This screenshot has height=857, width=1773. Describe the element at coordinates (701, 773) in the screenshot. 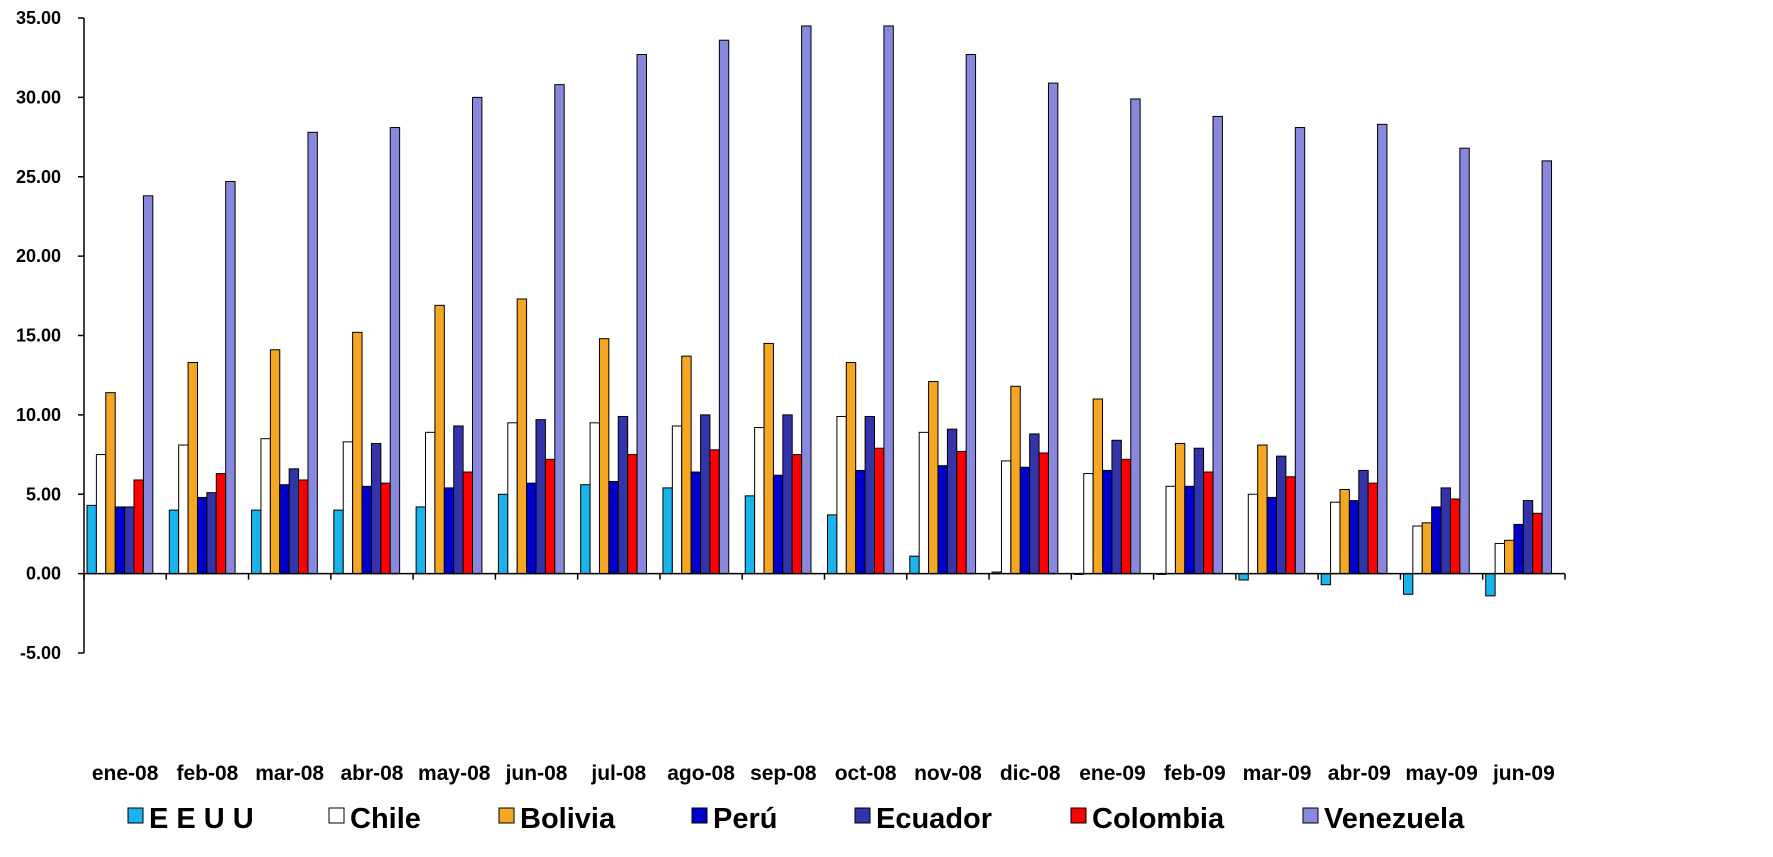

I see `category-label: ago-08` at that location.